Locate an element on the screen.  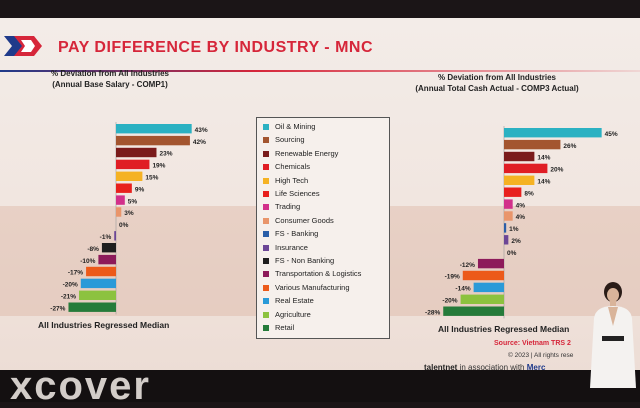
bar-high-tech is located at coordinates (519, 180).